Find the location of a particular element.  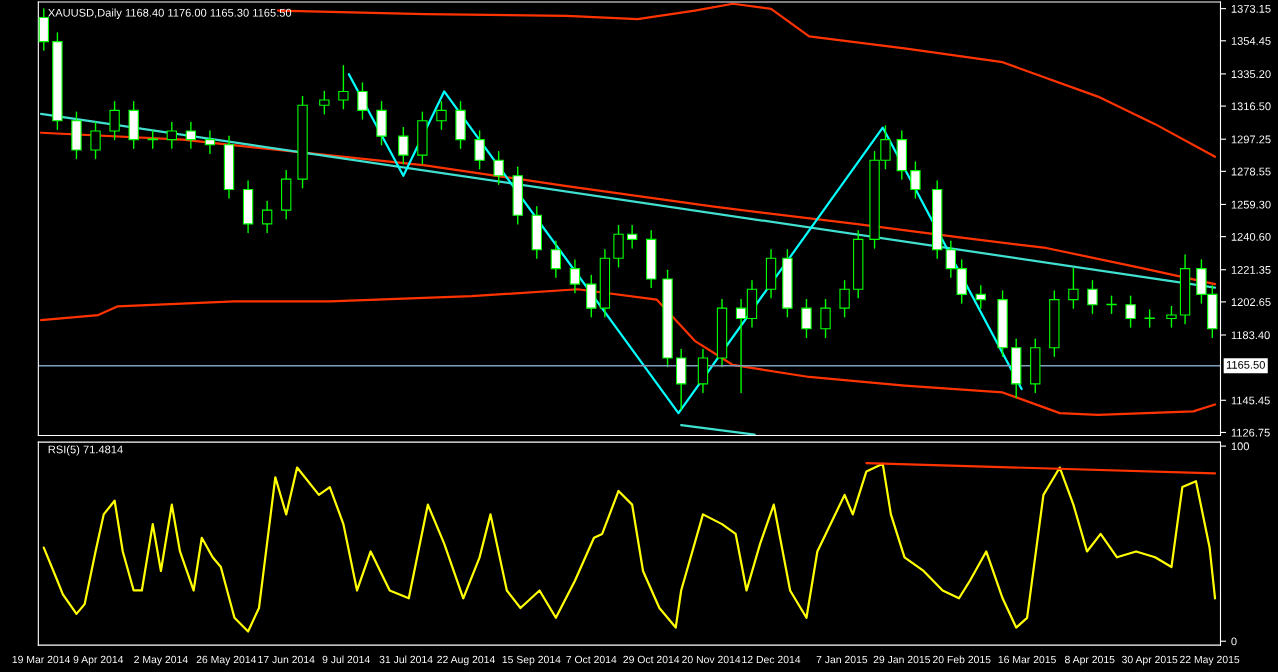

x-tick-label: 9 Apr 2014 is located at coordinates (98, 660).